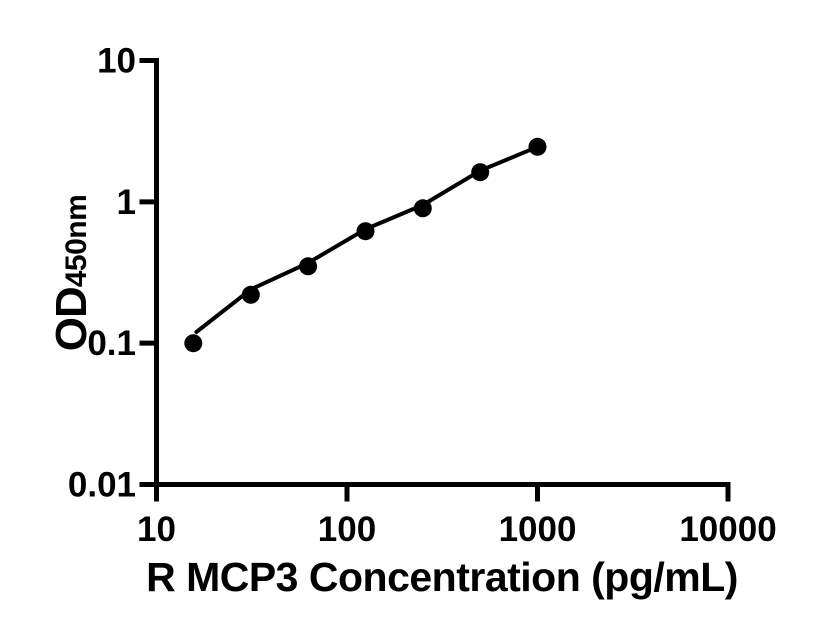  What do you see at coordinates (116, 61) in the screenshot?
I see `y-tick-label: 10` at bounding box center [116, 61].